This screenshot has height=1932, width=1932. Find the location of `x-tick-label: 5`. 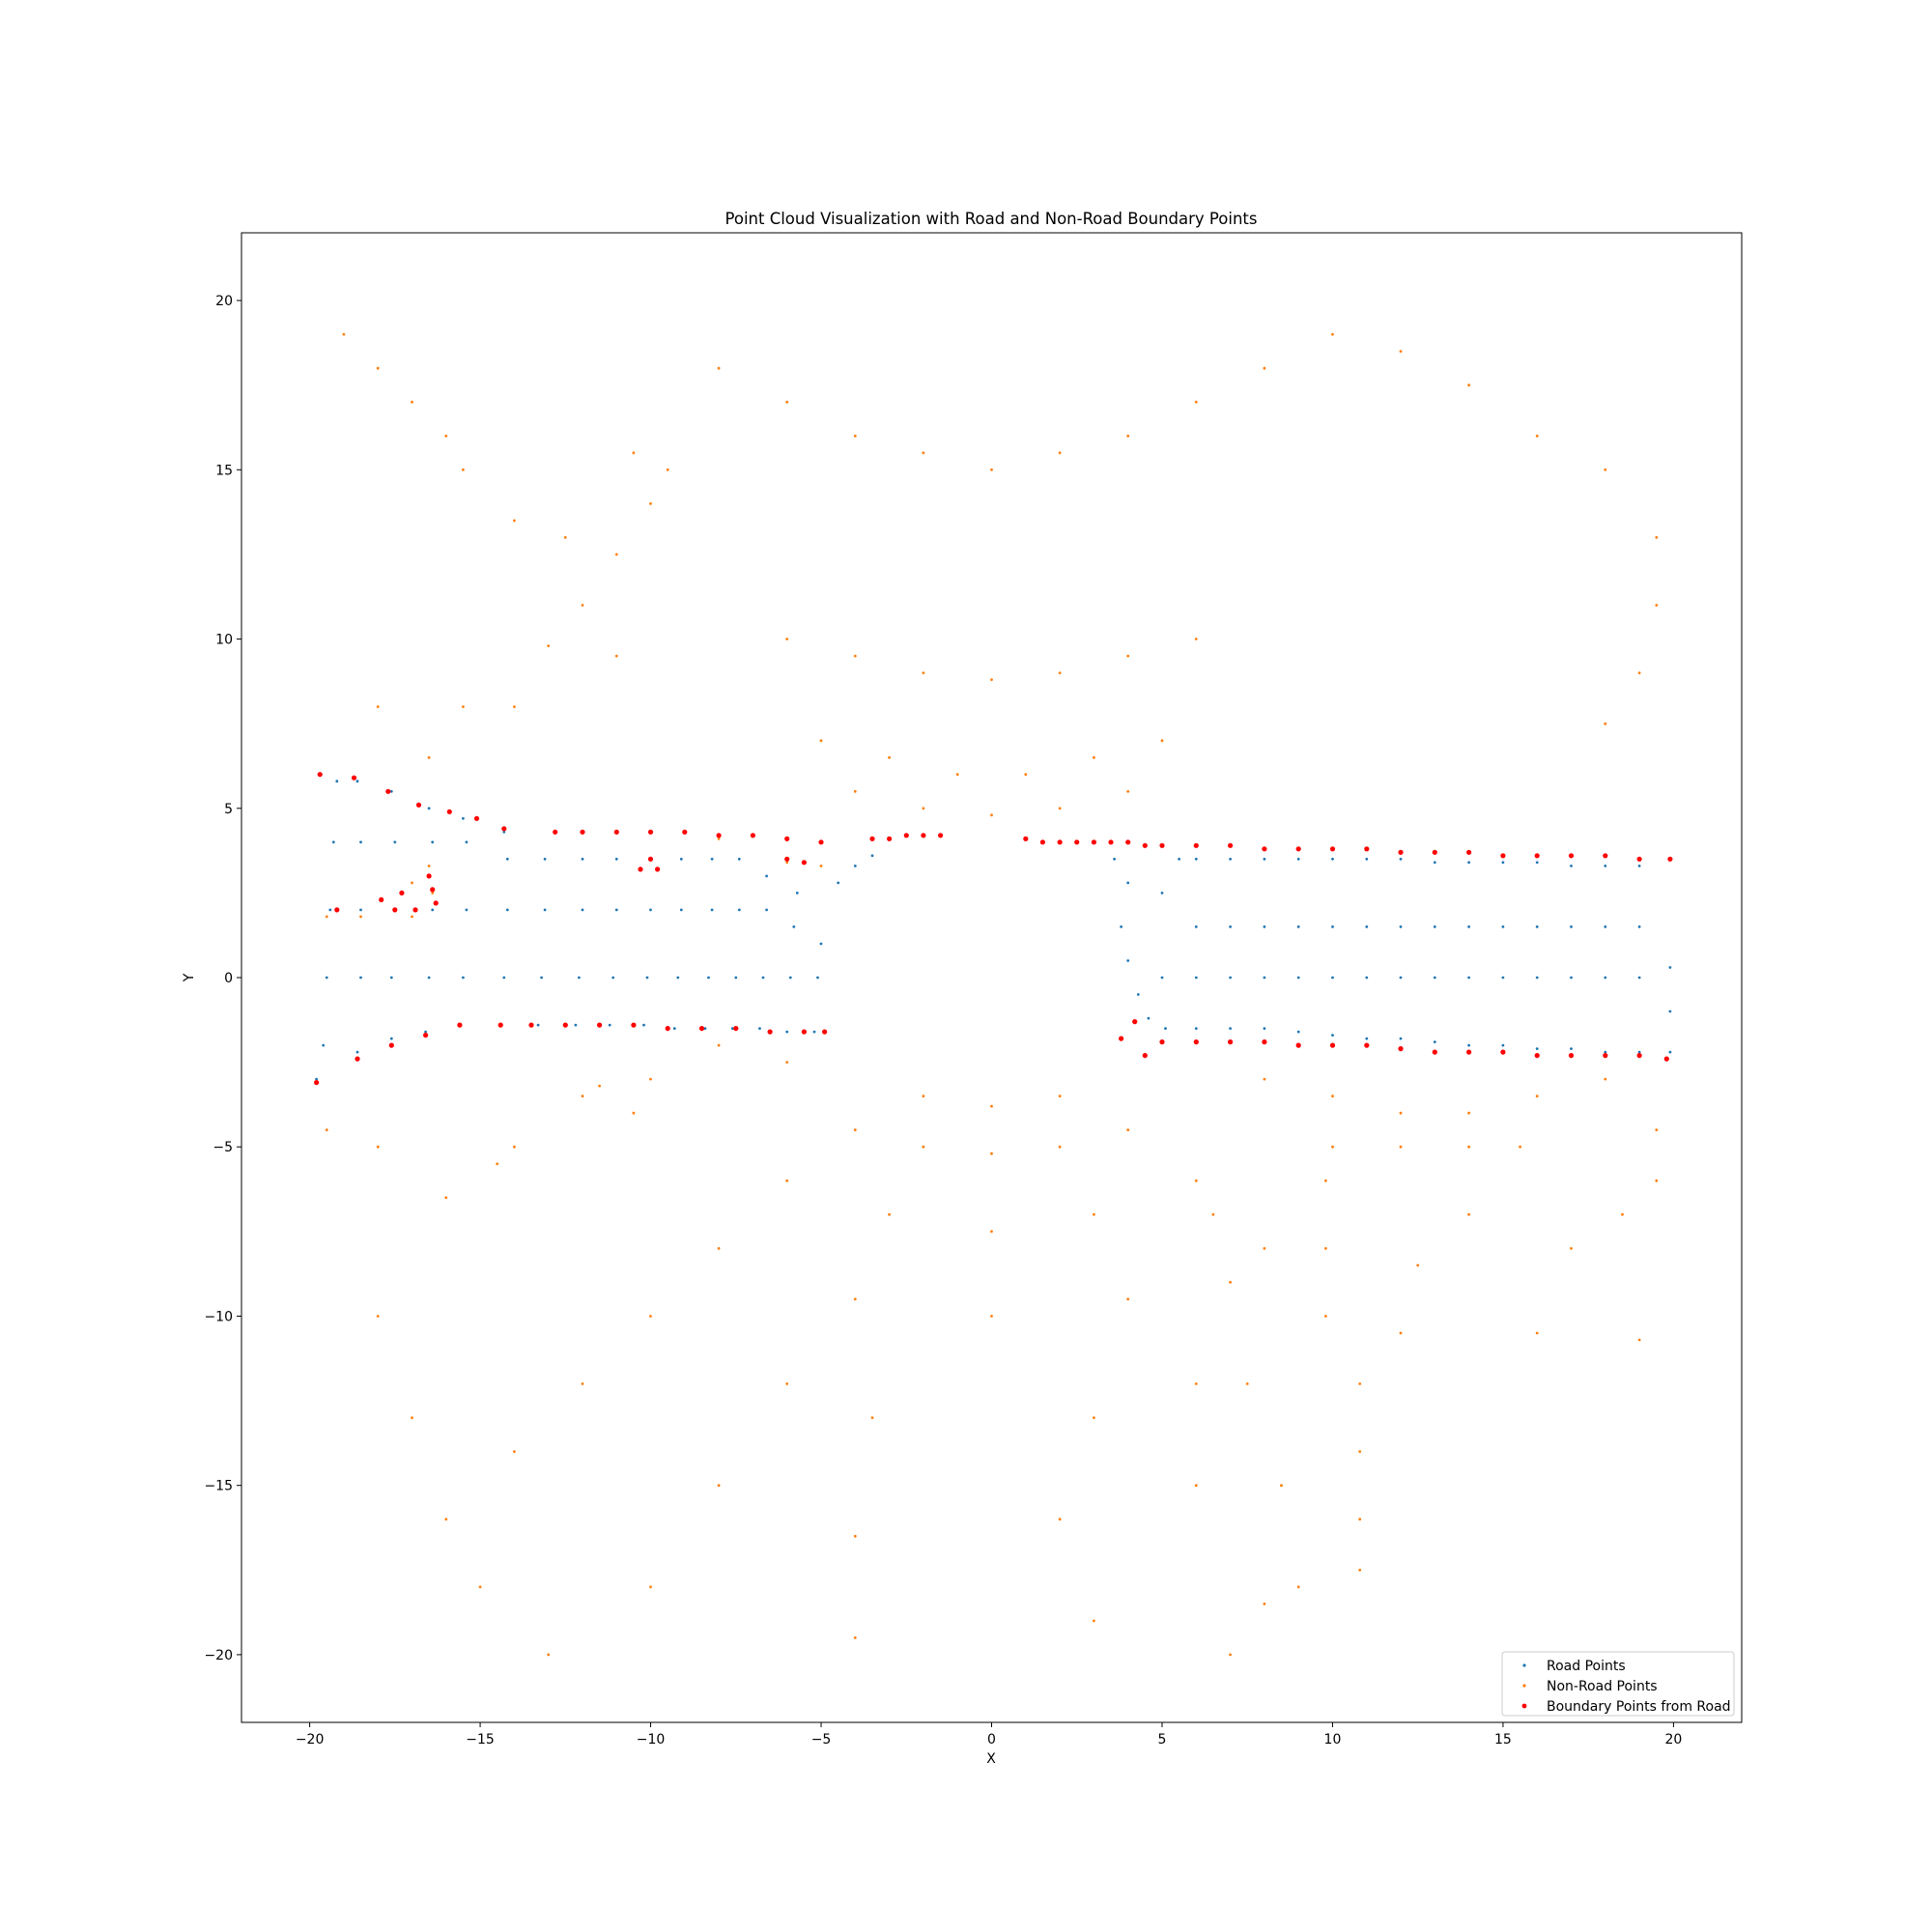

x-tick-label: 5 is located at coordinates (1162, 1739).